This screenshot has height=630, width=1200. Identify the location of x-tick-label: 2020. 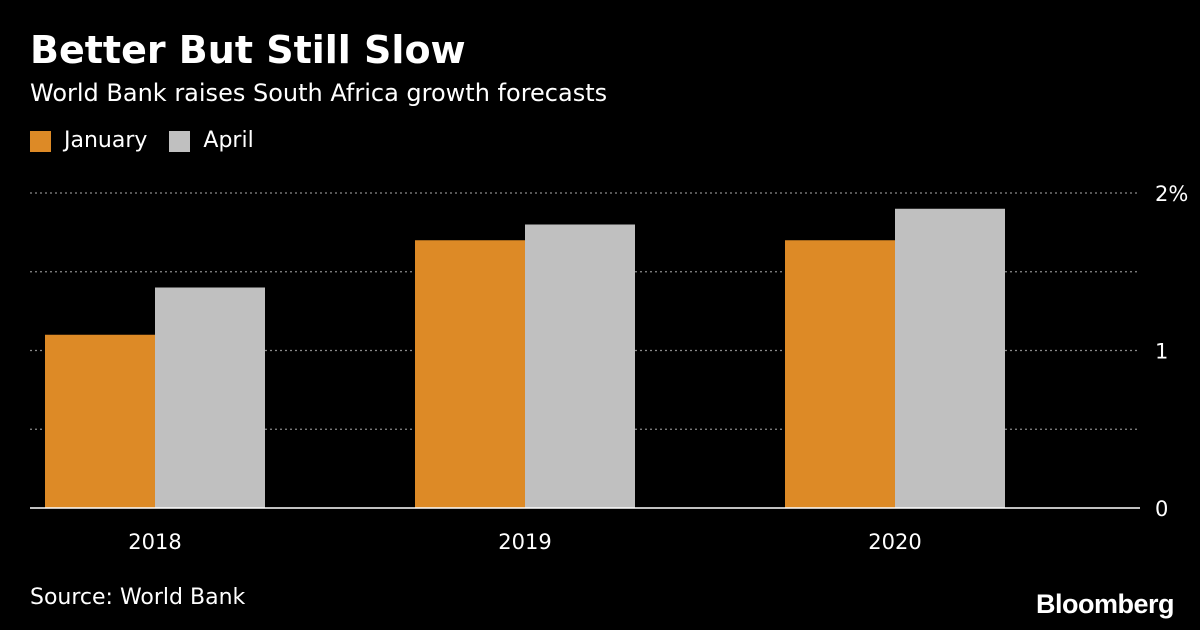
(894, 542).